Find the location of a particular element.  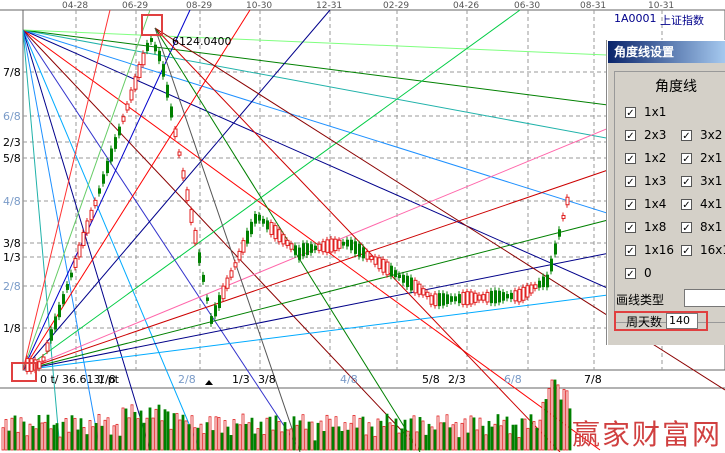

peak-marker is located at coordinates (152, 25).